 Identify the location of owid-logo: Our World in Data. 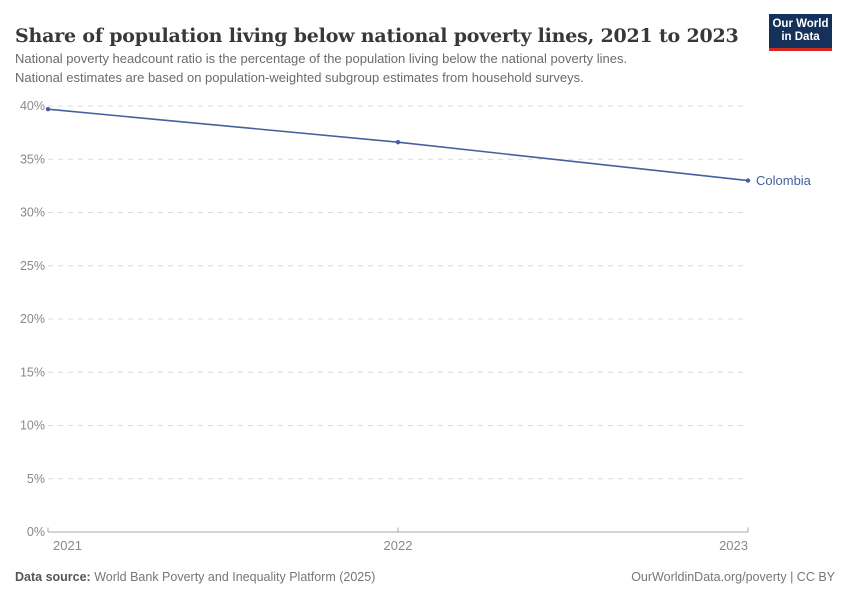
(800, 32).